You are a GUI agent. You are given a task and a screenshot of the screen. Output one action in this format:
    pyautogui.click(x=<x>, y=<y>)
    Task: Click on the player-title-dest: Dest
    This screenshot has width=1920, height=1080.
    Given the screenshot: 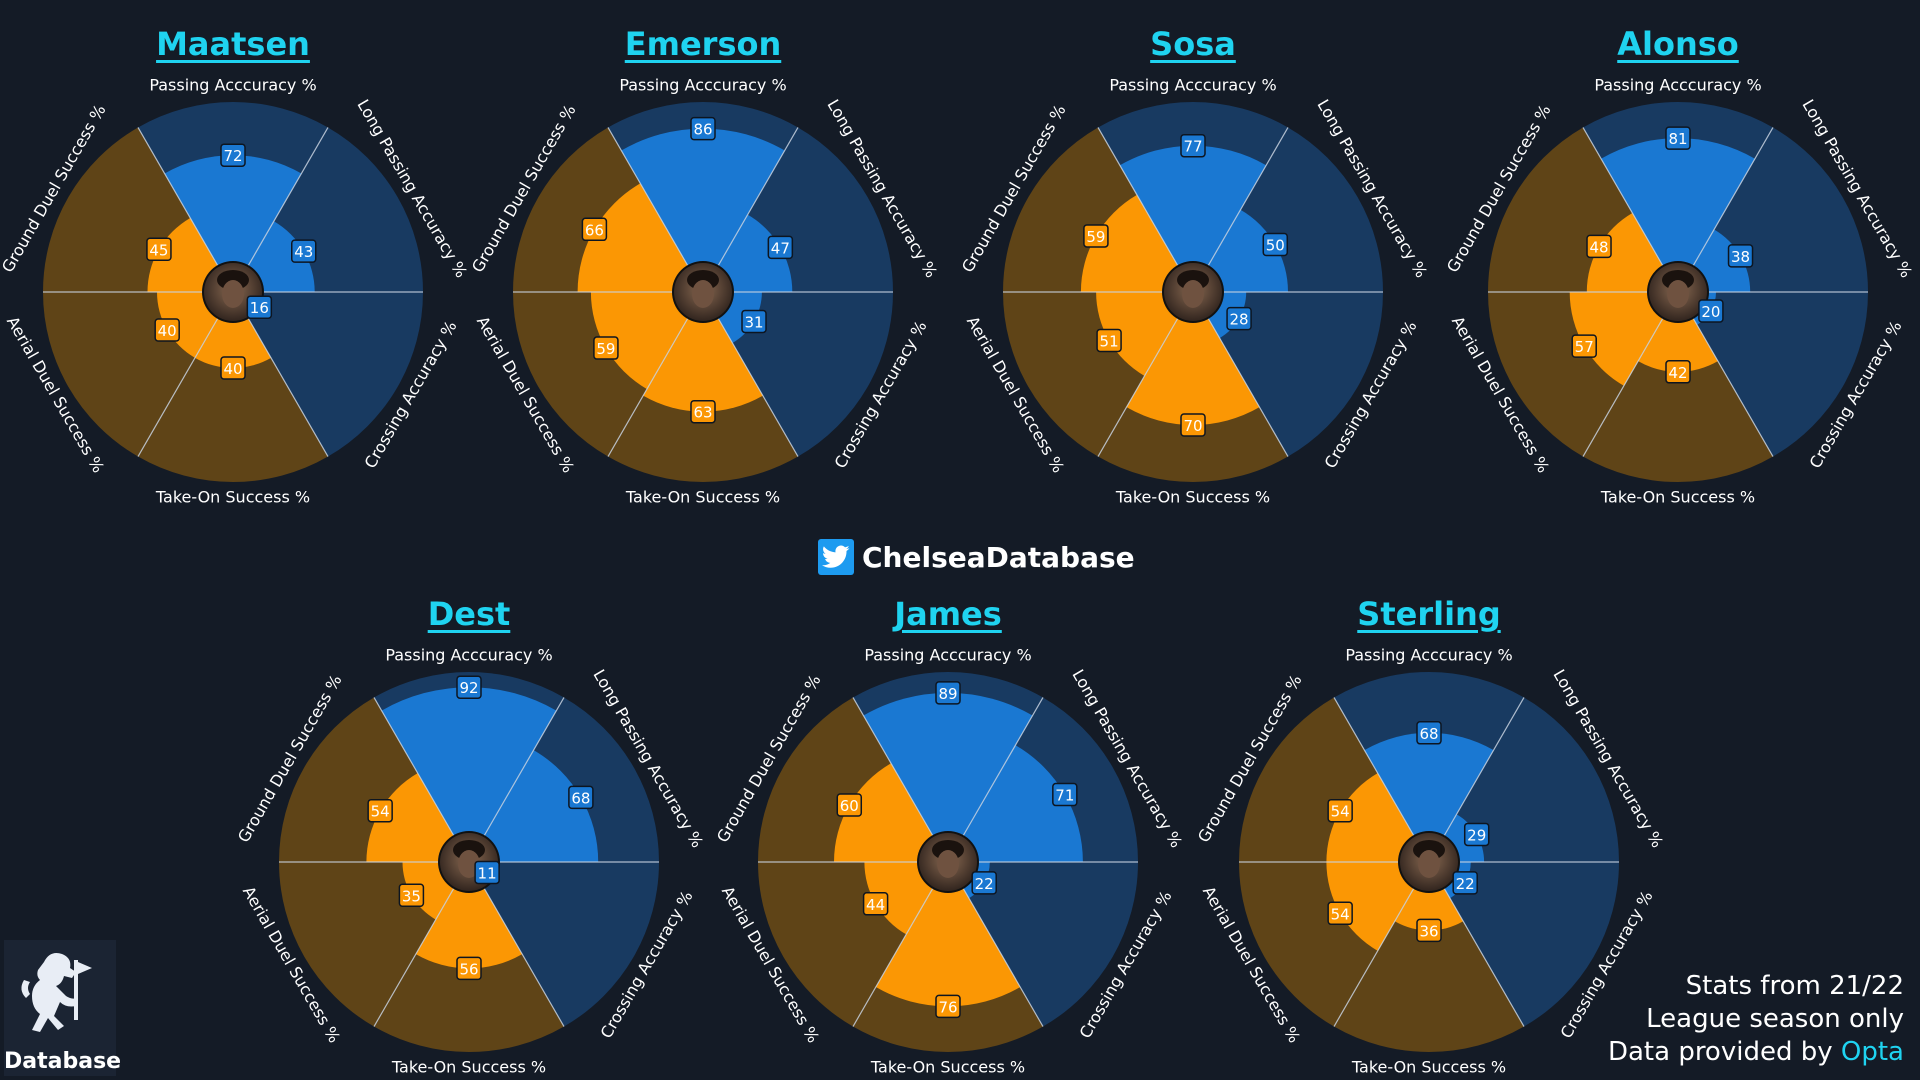 What is the action you would take?
    pyautogui.click(x=469, y=614)
    